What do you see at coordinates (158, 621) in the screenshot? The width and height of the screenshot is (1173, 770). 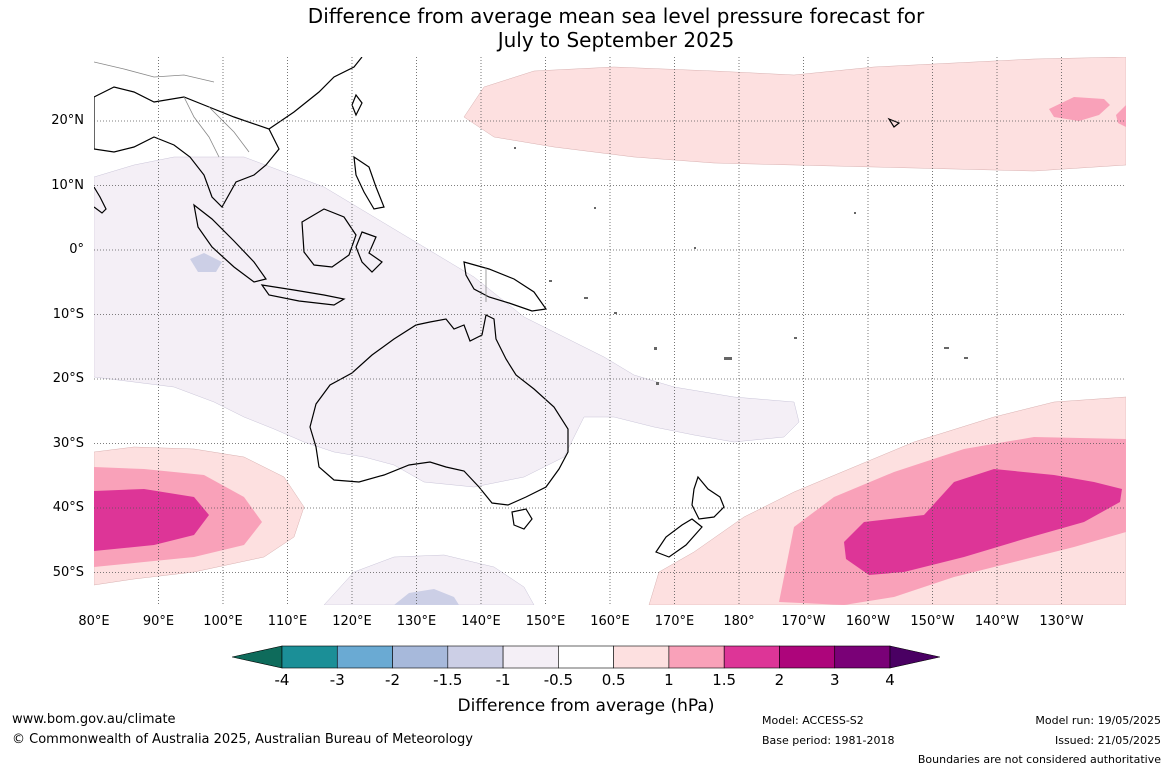 I see `longitude-label: 90°E` at bounding box center [158, 621].